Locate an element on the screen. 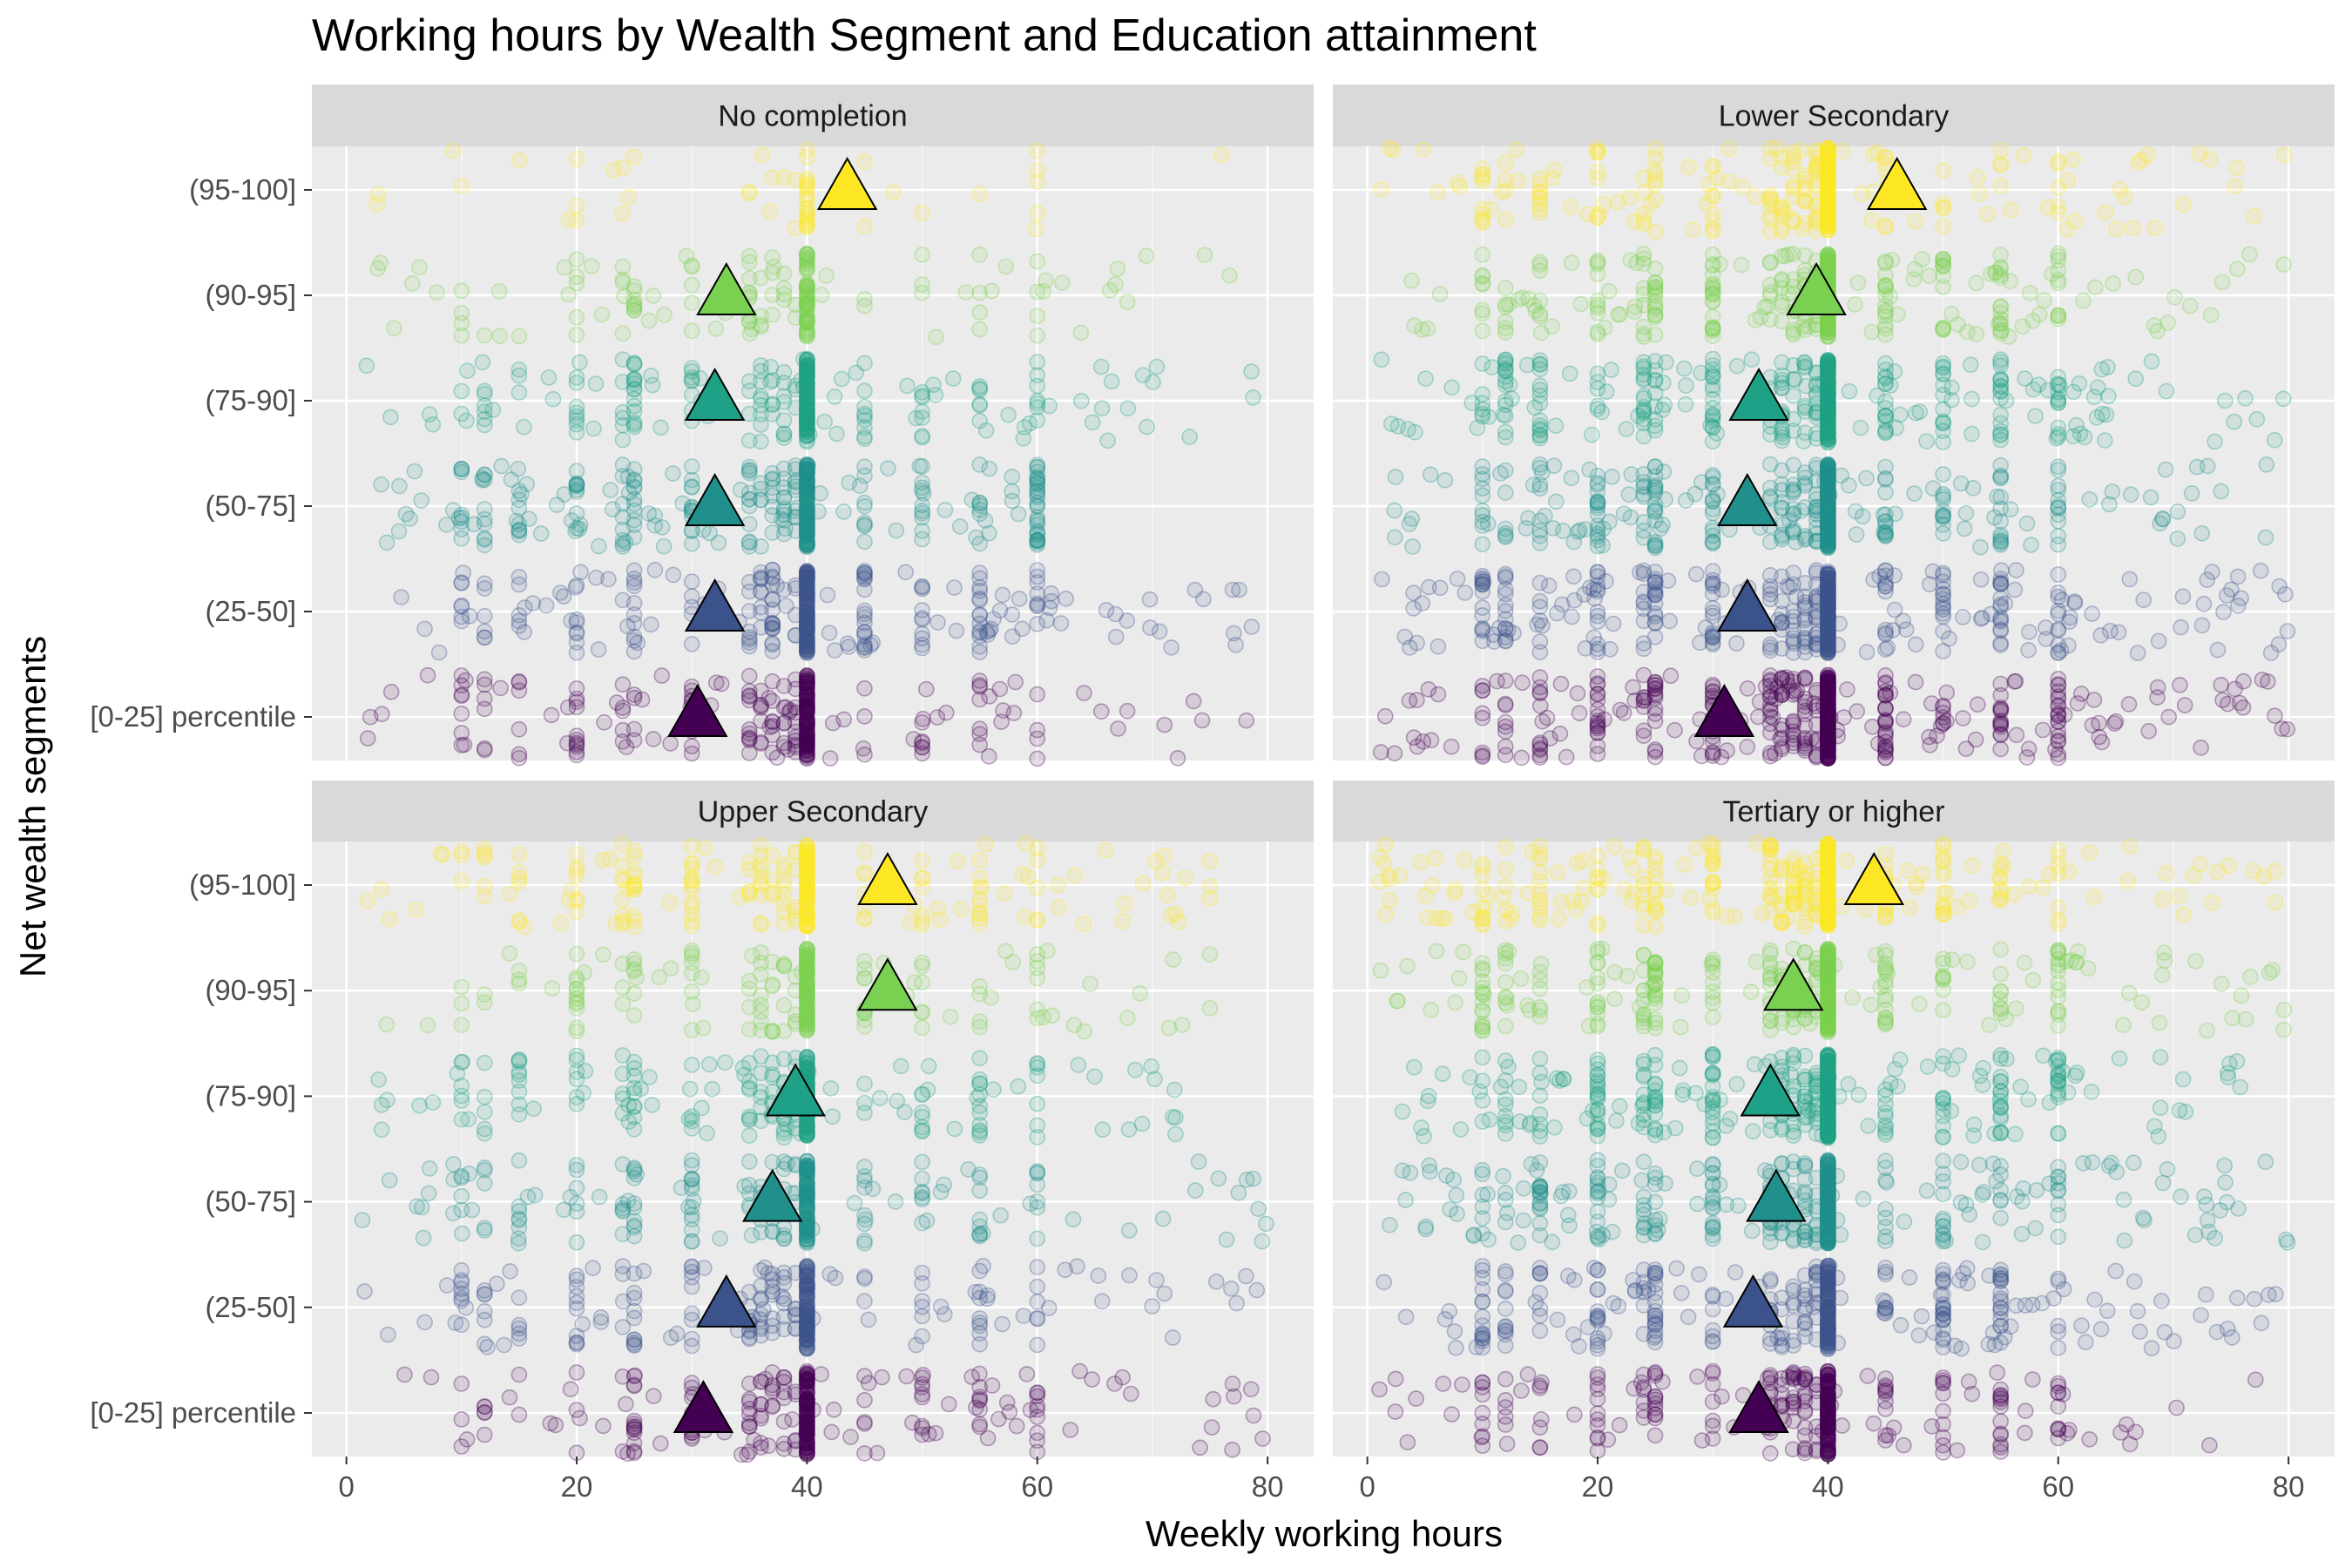 Image resolution: width=2352 pixels, height=1568 pixels. y-tick-label: (90-95] is located at coordinates (250, 295).